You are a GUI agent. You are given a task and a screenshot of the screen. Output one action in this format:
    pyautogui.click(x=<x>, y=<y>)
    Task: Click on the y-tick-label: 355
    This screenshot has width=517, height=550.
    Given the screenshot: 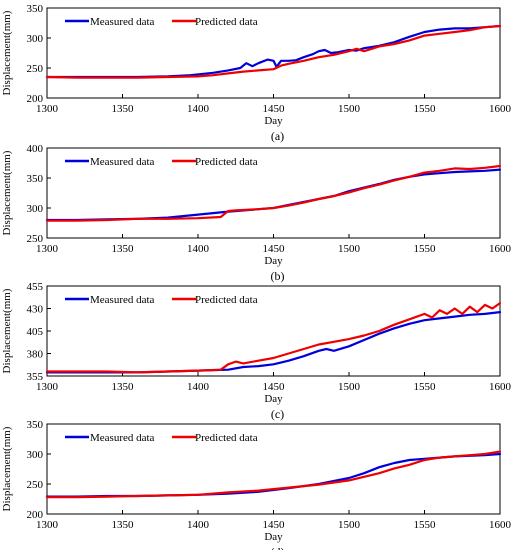 What is the action you would take?
    pyautogui.click(x=35, y=377)
    